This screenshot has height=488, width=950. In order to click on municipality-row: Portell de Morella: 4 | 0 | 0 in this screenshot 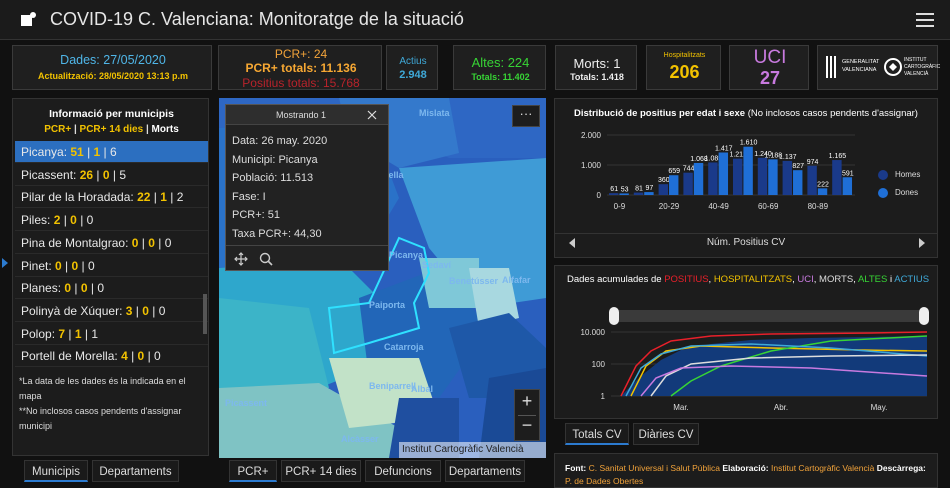, I will do `click(111, 356)`.